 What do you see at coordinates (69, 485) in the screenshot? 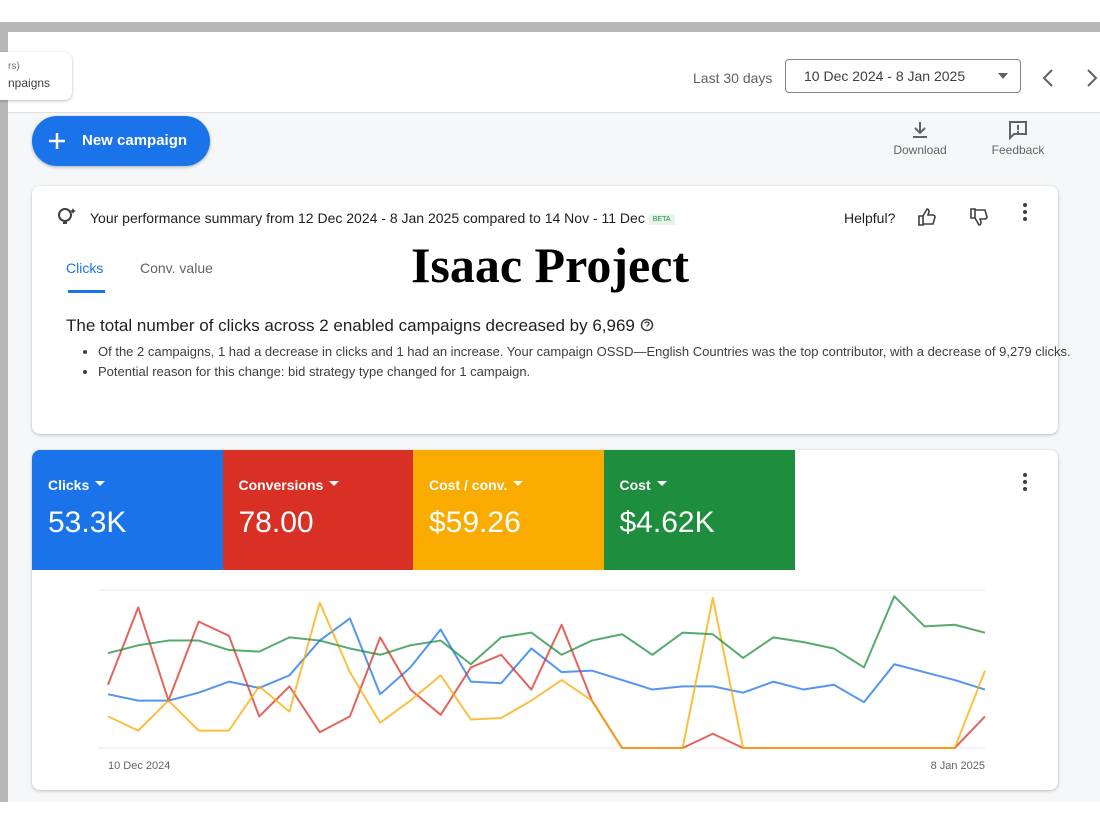
I see `metric-name: Clicks` at bounding box center [69, 485].